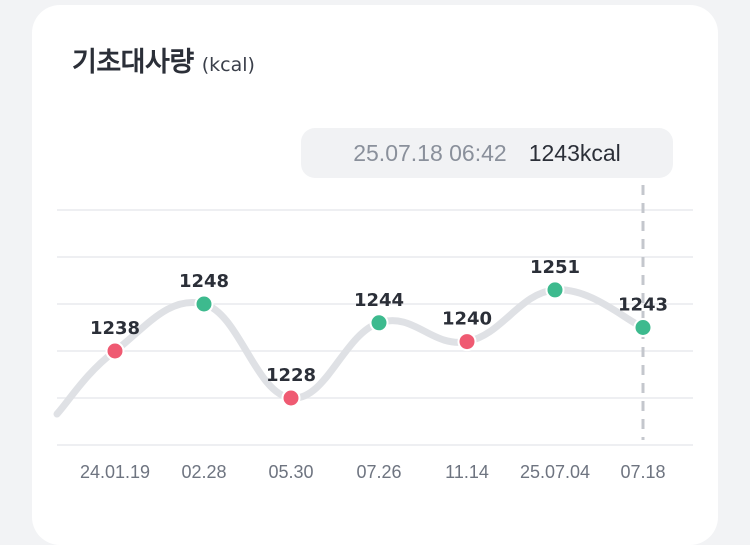 The image size is (750, 545). I want to click on selected-point-tooltip: 25.07.18 06:42 1243kcal, so click(487, 153).